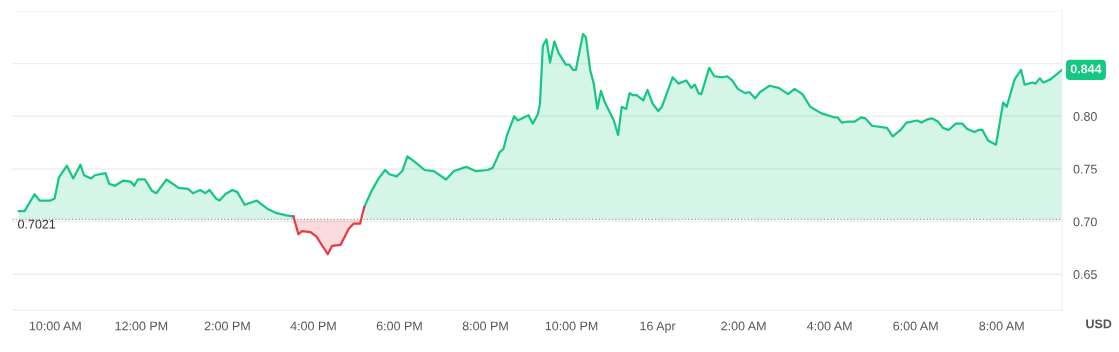 The height and width of the screenshot is (352, 1119). Describe the element at coordinates (743, 326) in the screenshot. I see `x-tick-label: 2:00 AM` at that location.